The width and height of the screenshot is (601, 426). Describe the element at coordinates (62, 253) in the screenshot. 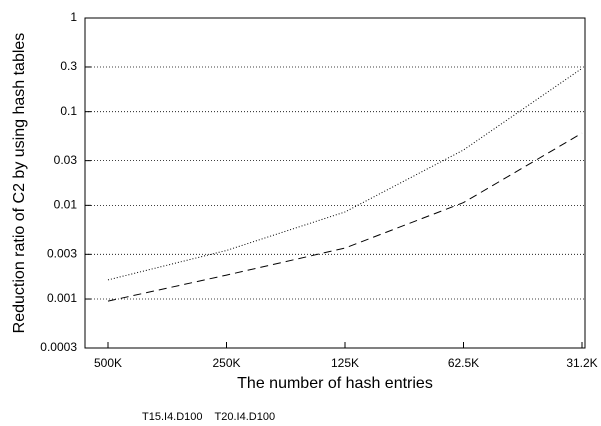

I see `y-tick-label: 0.003` at that location.